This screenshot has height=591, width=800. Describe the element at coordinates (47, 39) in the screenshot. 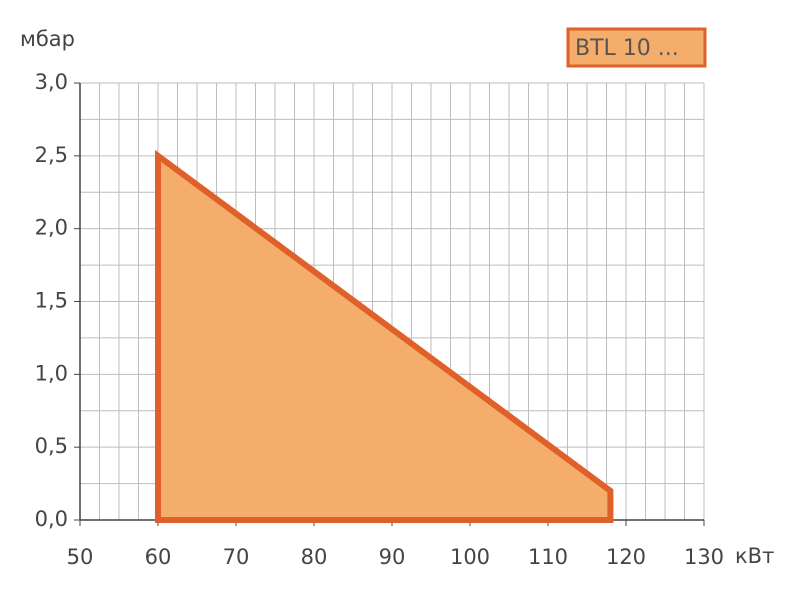

I see `y-axis-label: мбар` at that location.